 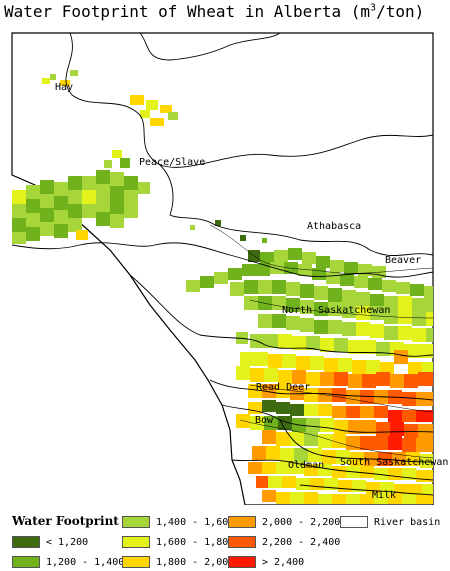 What do you see at coordinates (266, 562) in the screenshot?
I see `legend-item-gt-2400: > 2,400` at bounding box center [266, 562].